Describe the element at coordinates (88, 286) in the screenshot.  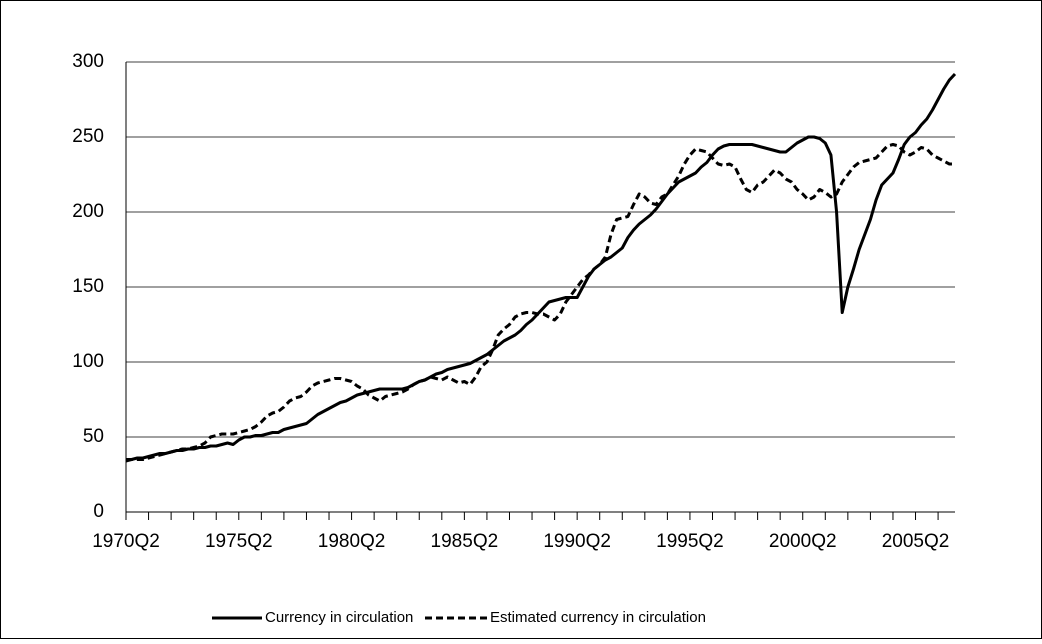
I see `y-tick-label: 150` at that location.